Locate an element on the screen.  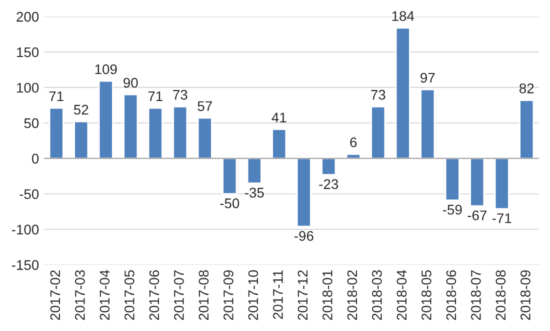
data-label: -67 is located at coordinates (477, 215).